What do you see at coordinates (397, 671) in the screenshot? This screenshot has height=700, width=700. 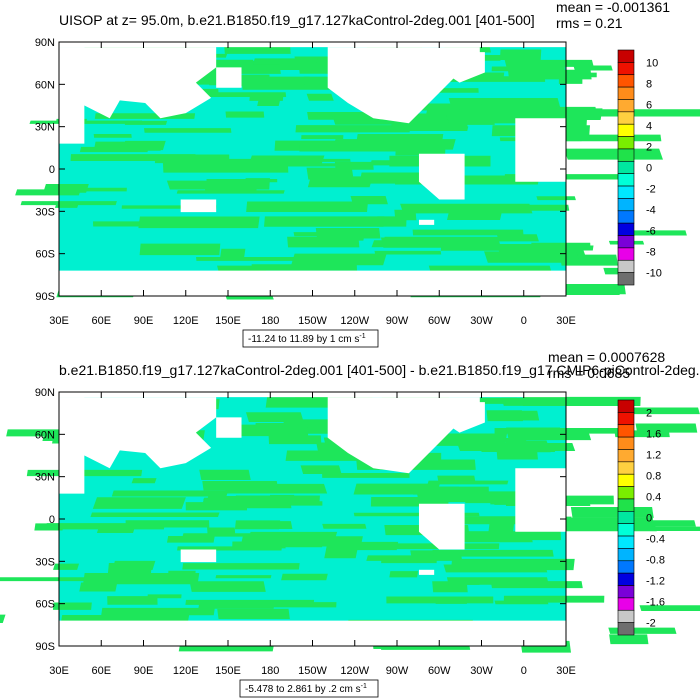 I see `lon-tick-label: 90W` at bounding box center [397, 671].